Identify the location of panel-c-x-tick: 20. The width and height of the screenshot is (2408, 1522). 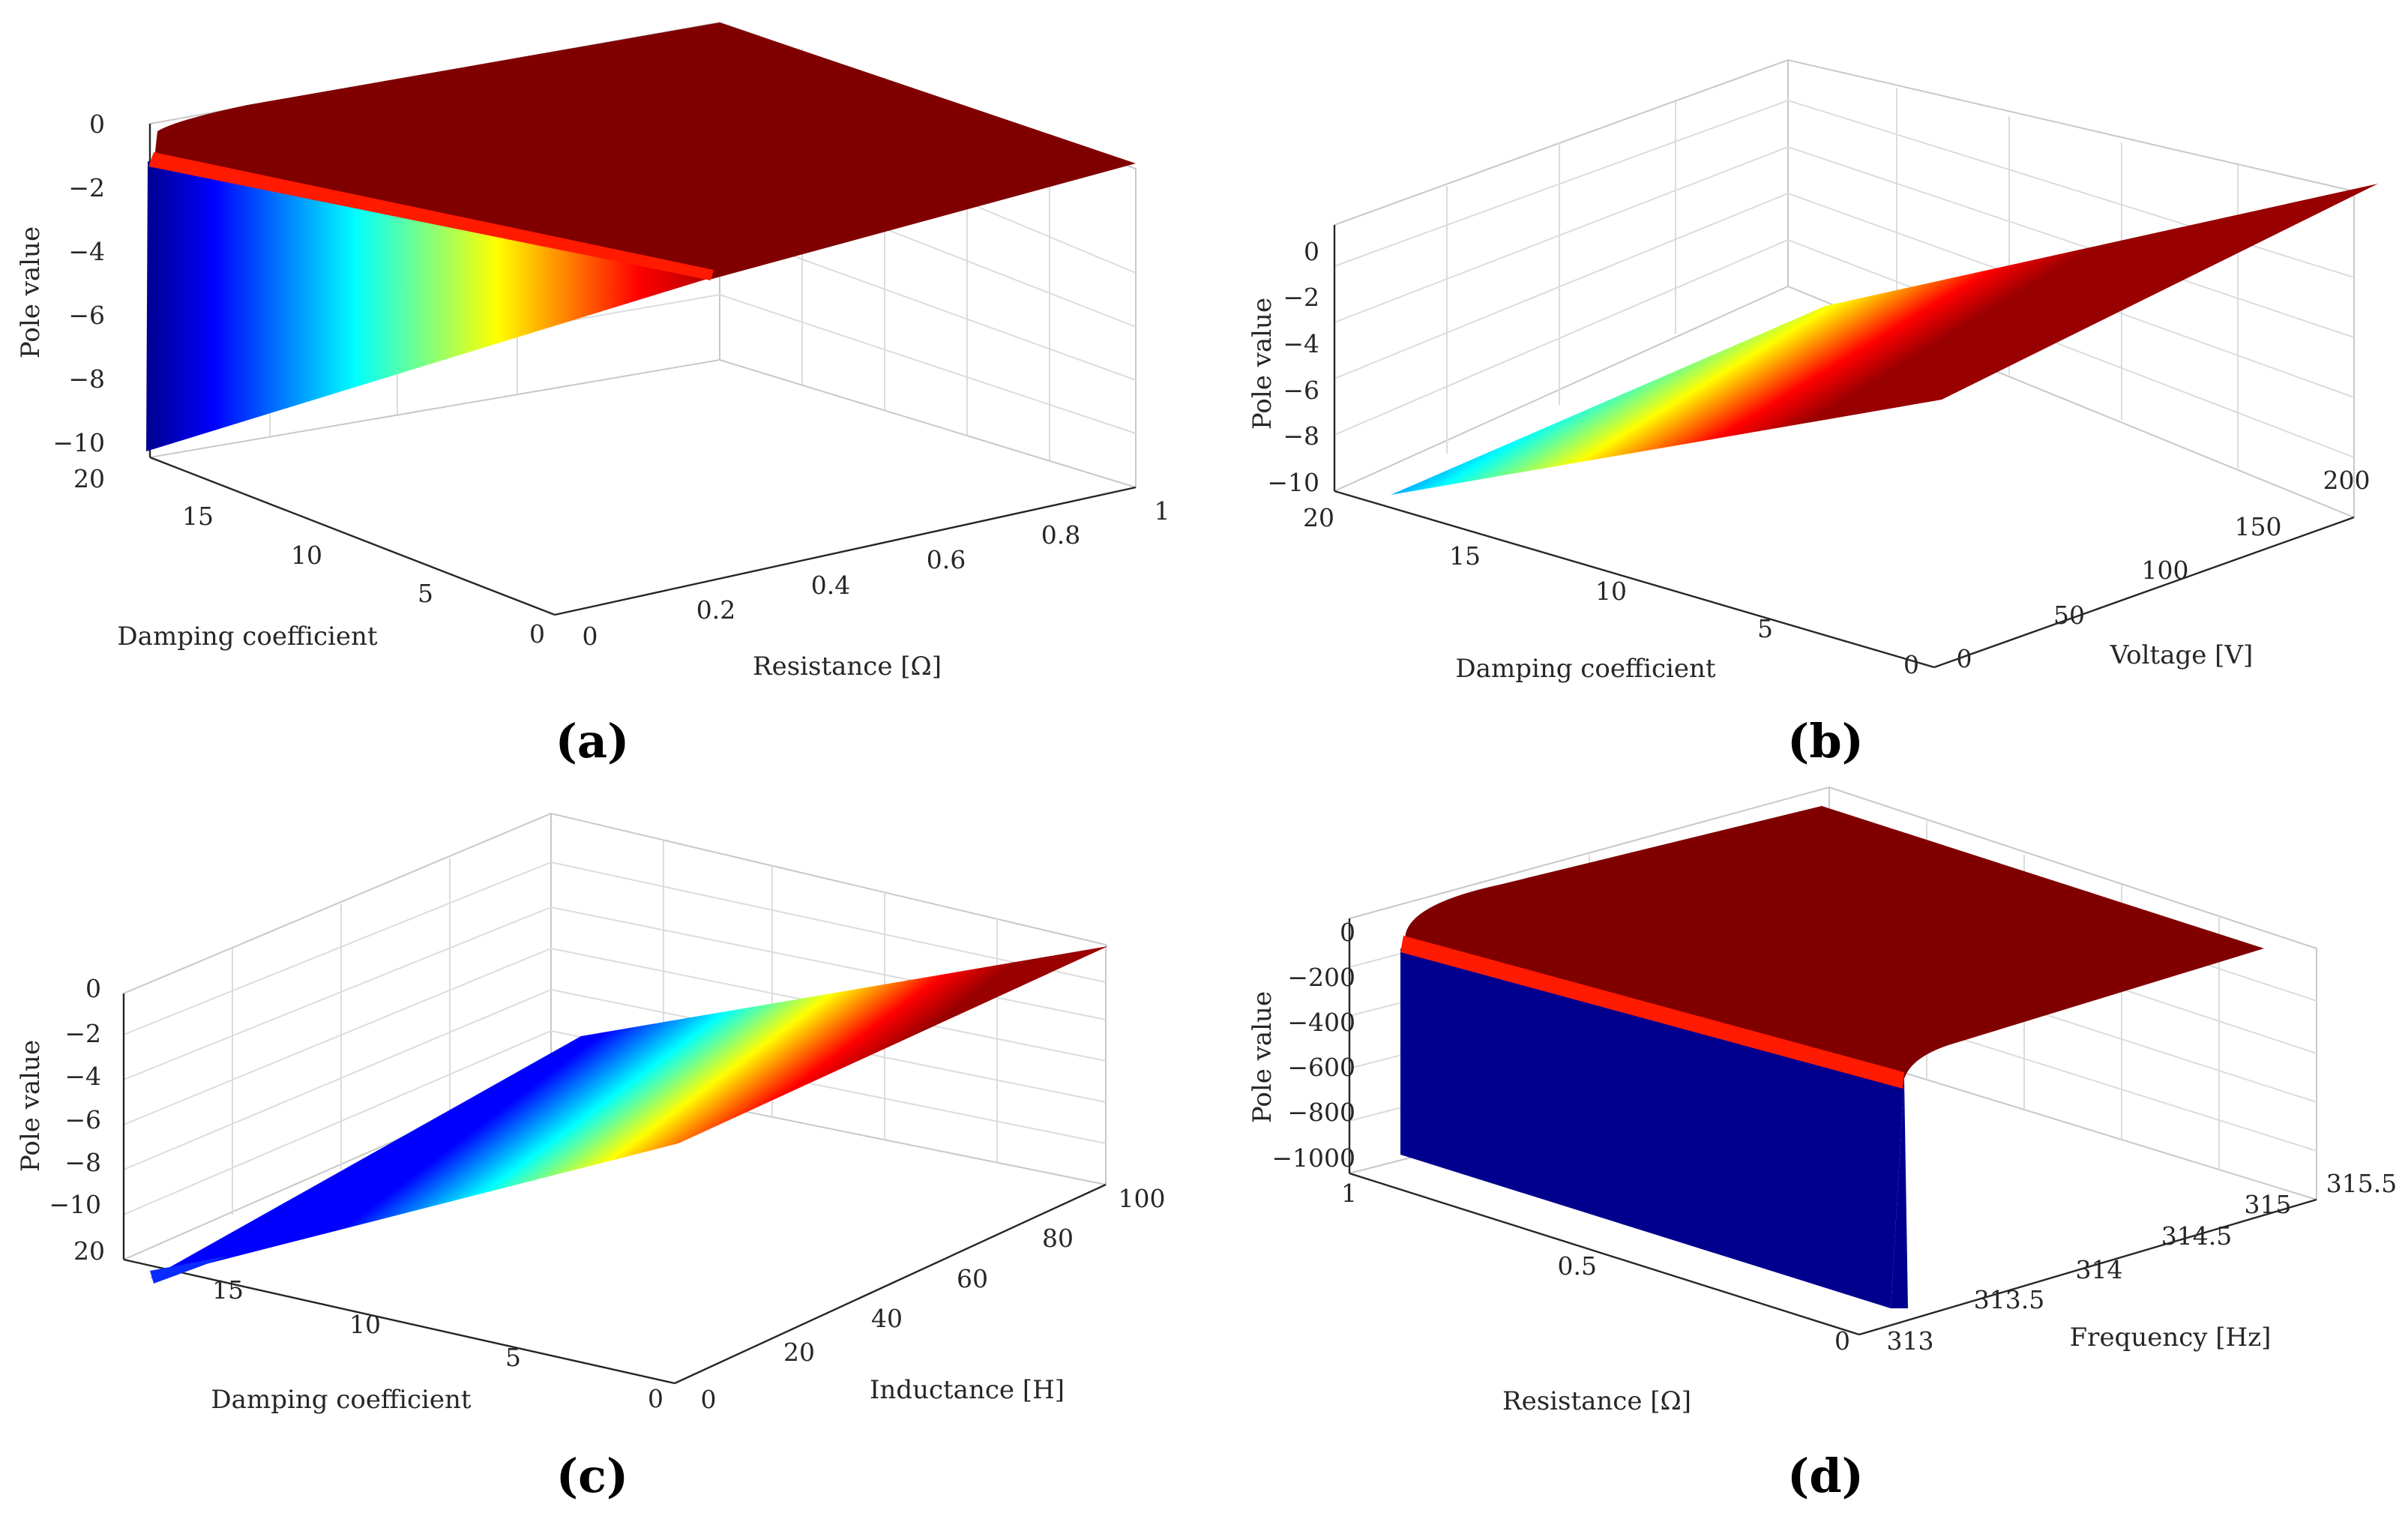
(89, 1251).